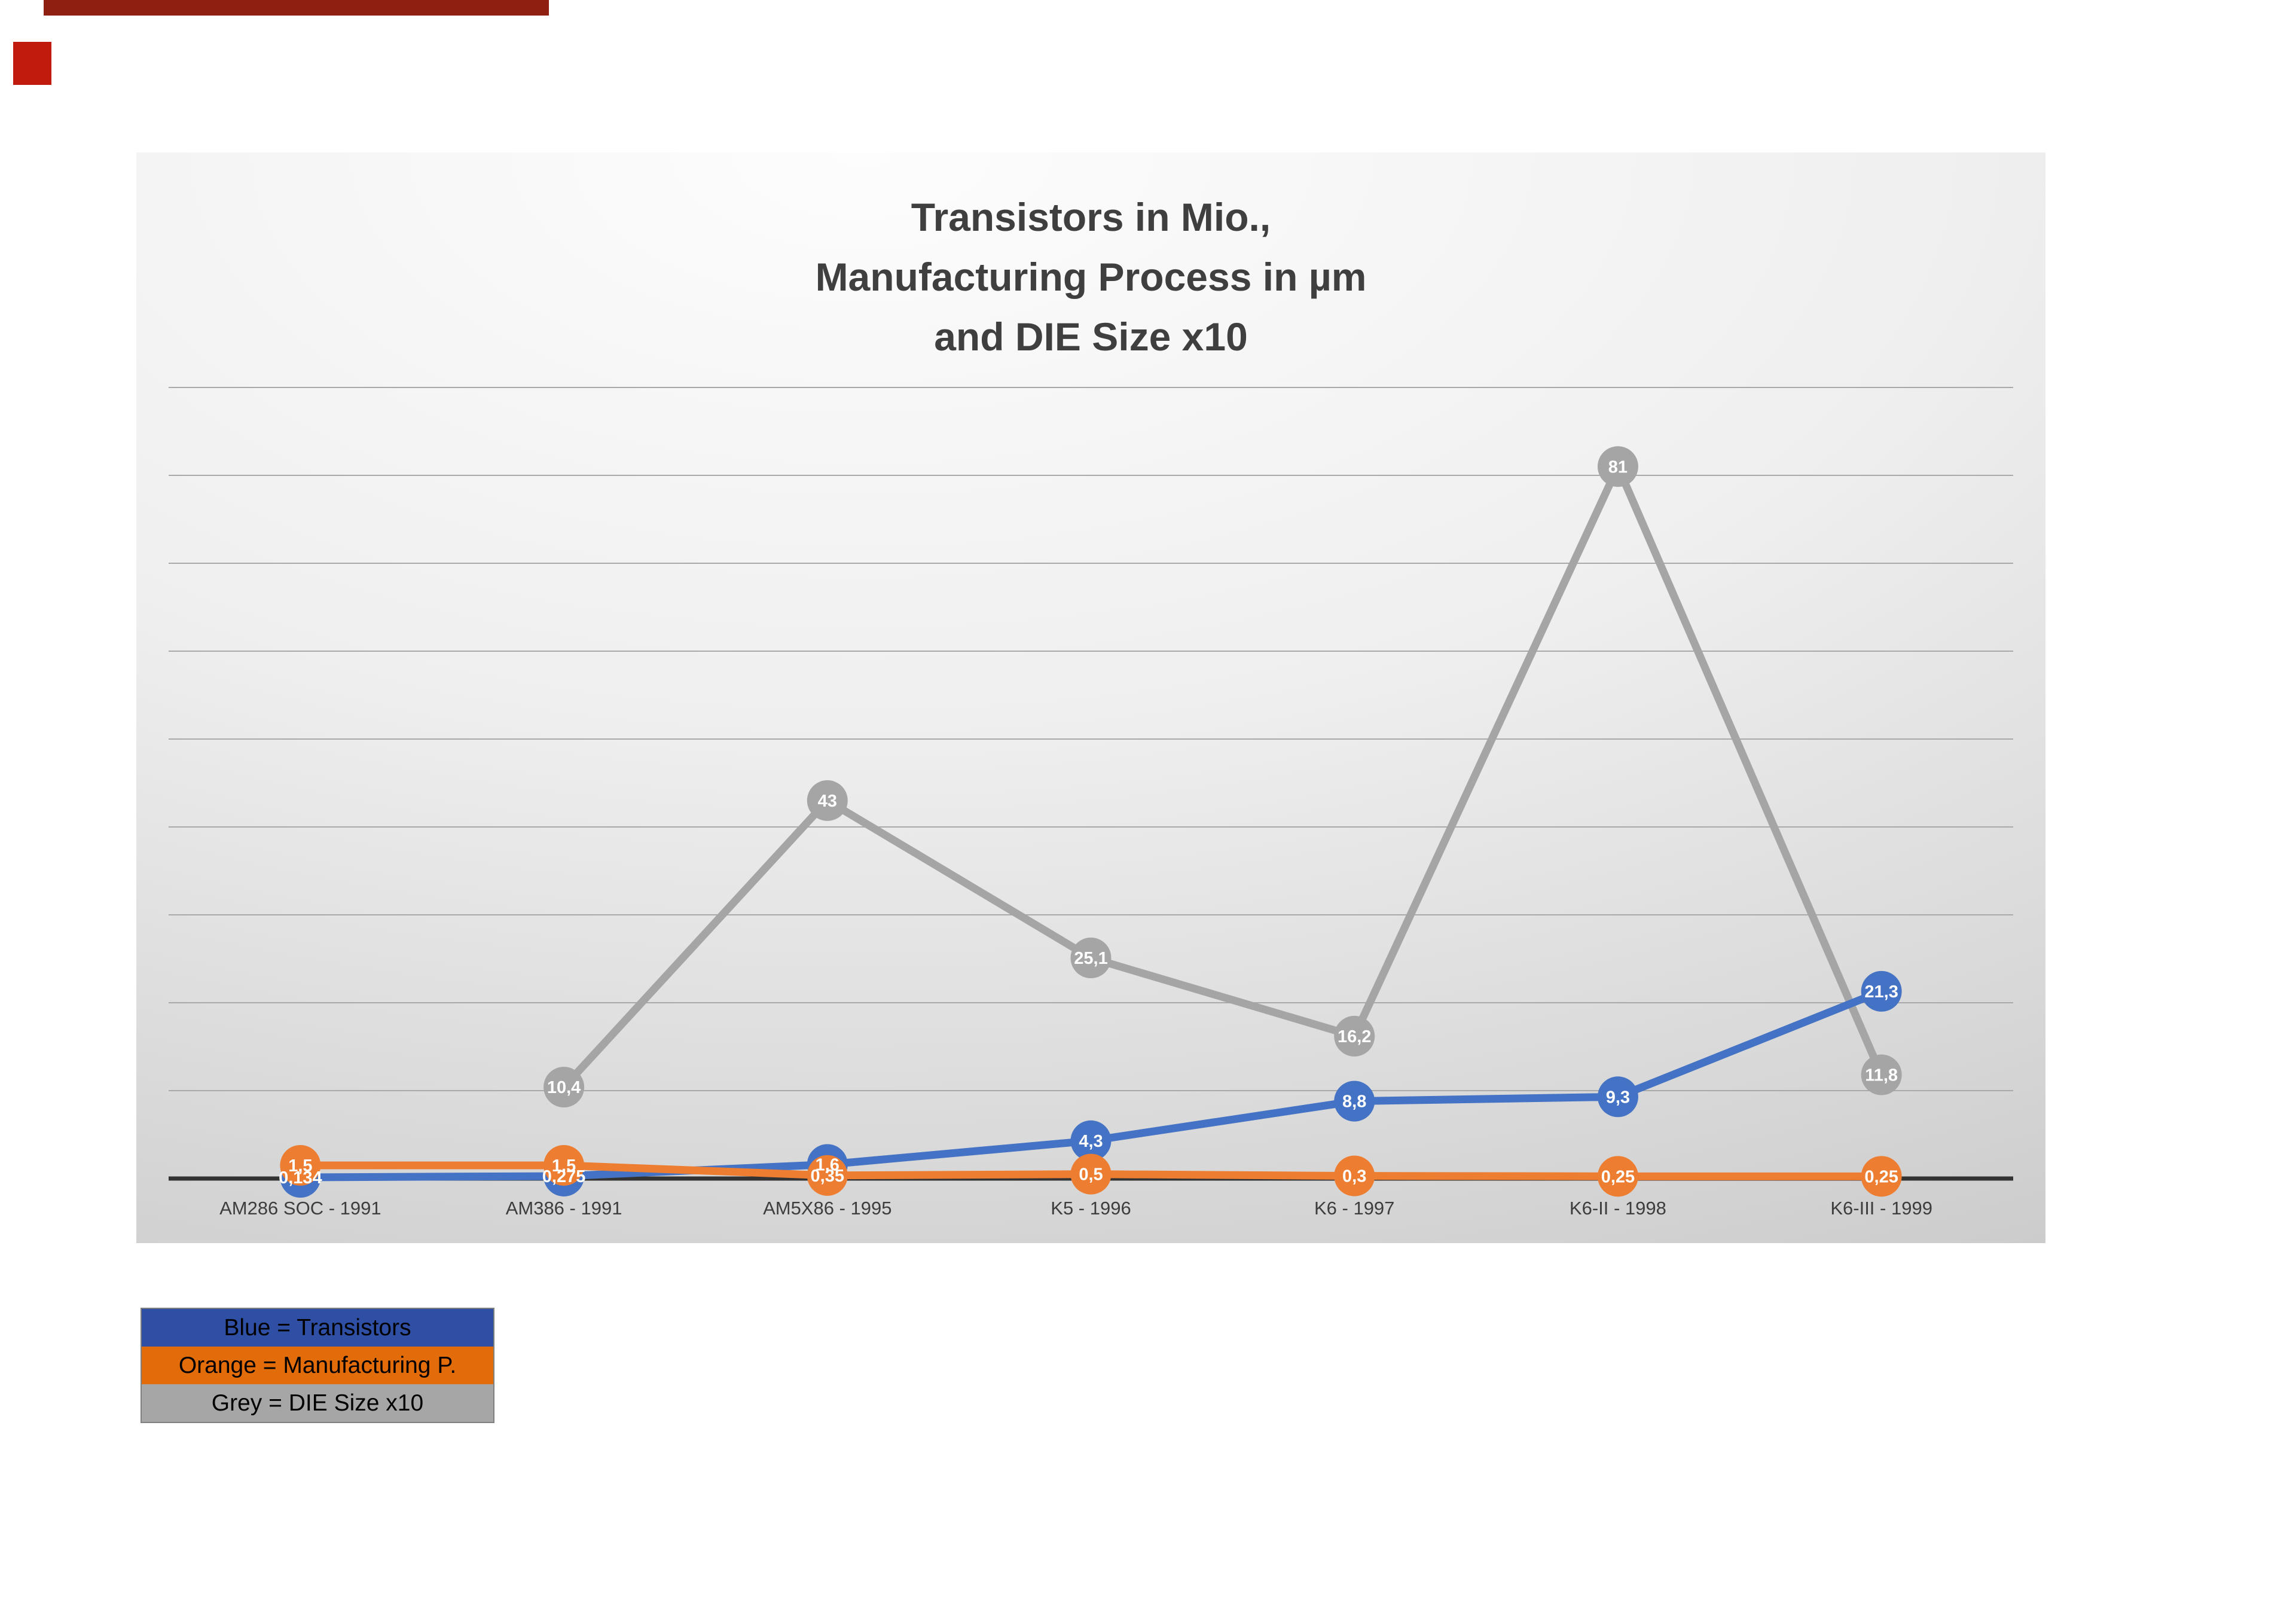 The width and height of the screenshot is (2296, 1624). Describe the element at coordinates (300, 1178) in the screenshot. I see `data-label: 0,134` at that location.